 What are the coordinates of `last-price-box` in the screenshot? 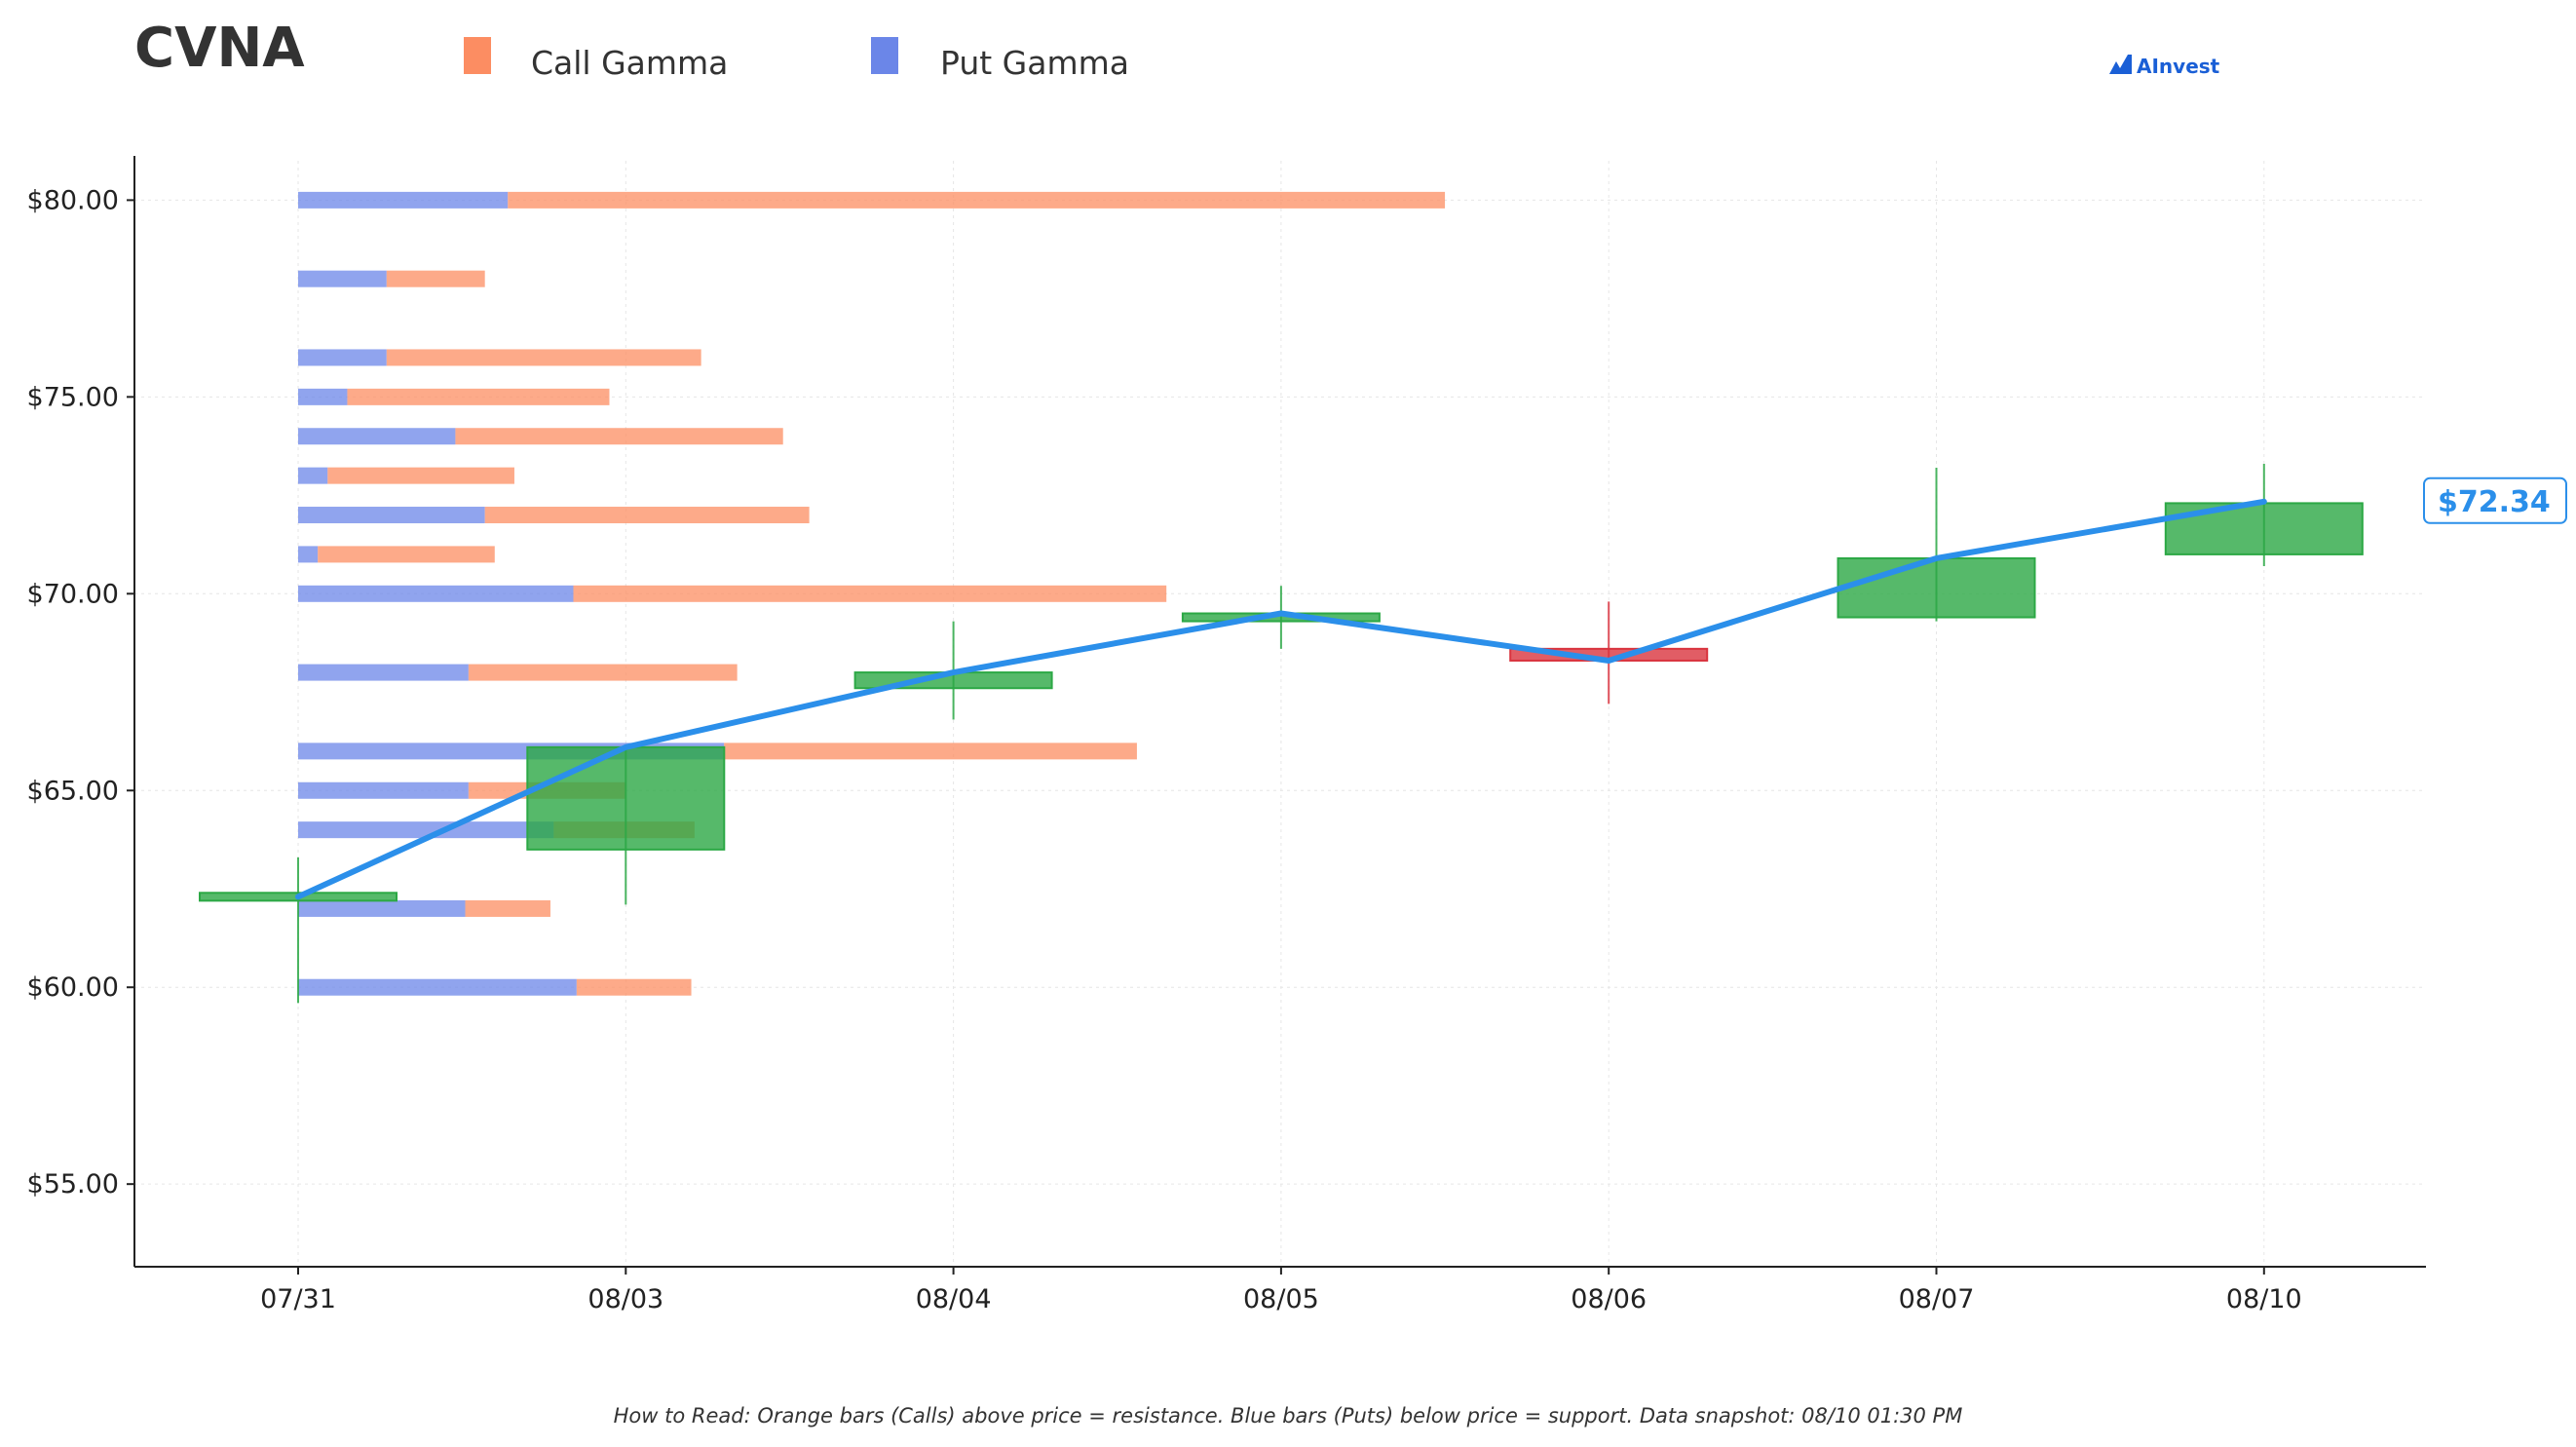 It's located at (2495, 500).